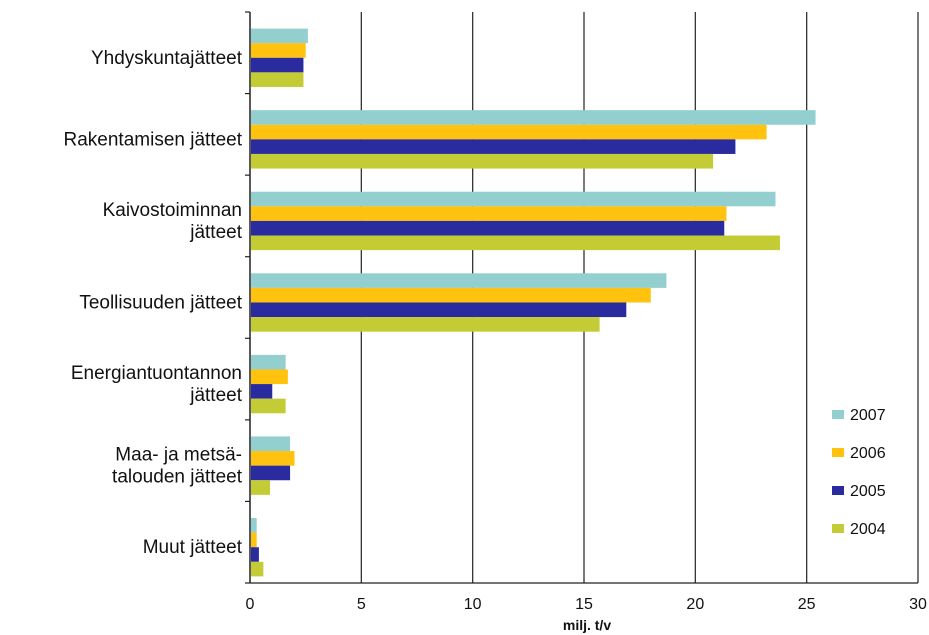 Image resolution: width=929 pixels, height=635 pixels. I want to click on category-label: Maa- ja metsä-, so click(178, 455).